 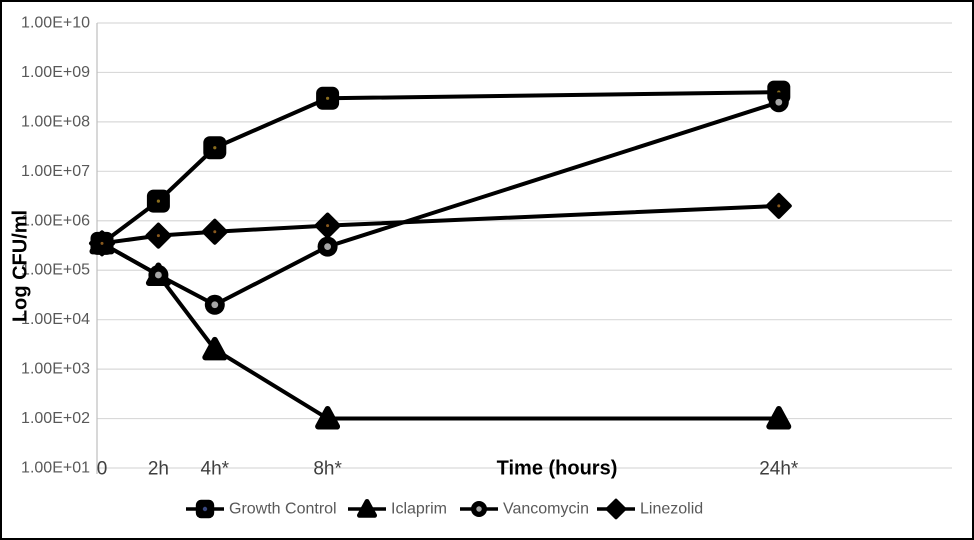 What do you see at coordinates (214, 231) in the screenshot?
I see `data-point-linezolid-4h-` at bounding box center [214, 231].